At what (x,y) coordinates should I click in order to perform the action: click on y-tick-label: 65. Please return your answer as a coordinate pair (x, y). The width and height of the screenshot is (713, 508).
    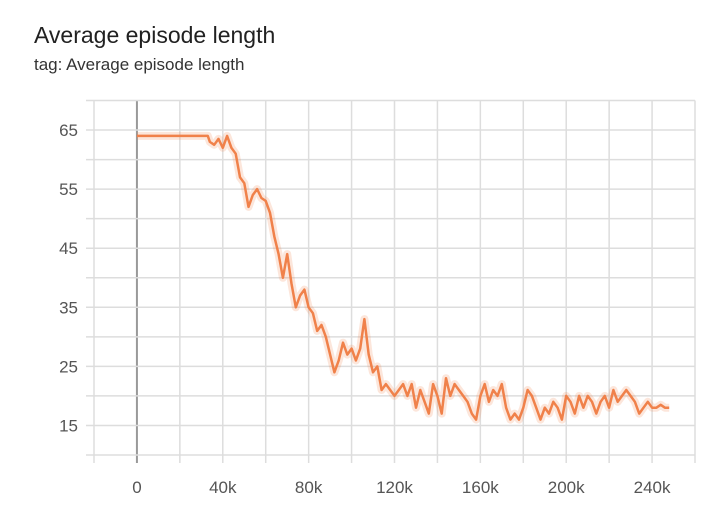
    Looking at the image, I should click on (68, 130).